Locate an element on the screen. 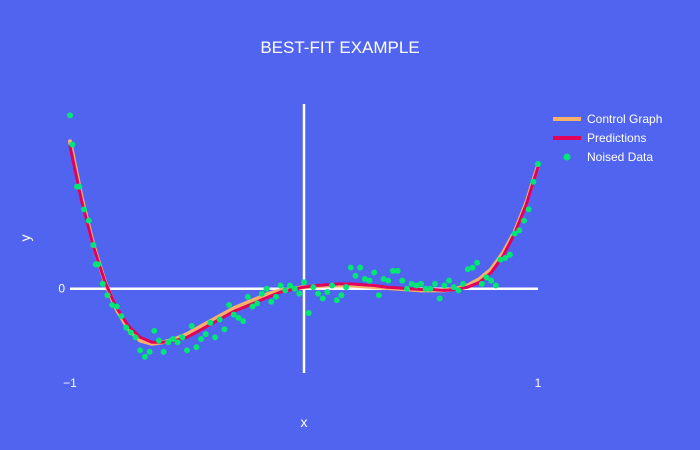 This screenshot has height=450, width=700. x-tick-label: −1 is located at coordinates (70, 383).